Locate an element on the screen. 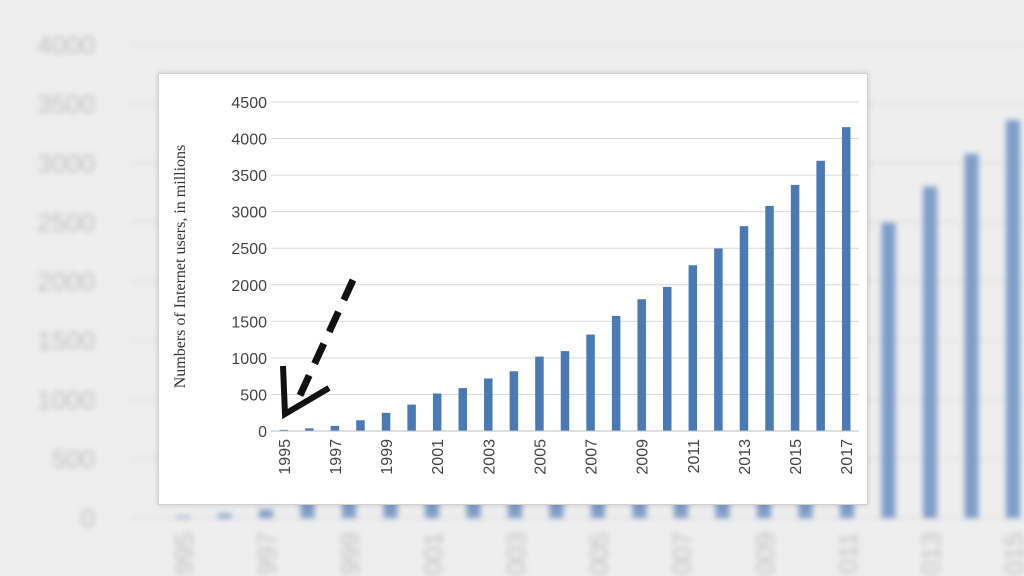 The height and width of the screenshot is (576, 1024). bg-y-tick-label: 0 is located at coordinates (88, 518).